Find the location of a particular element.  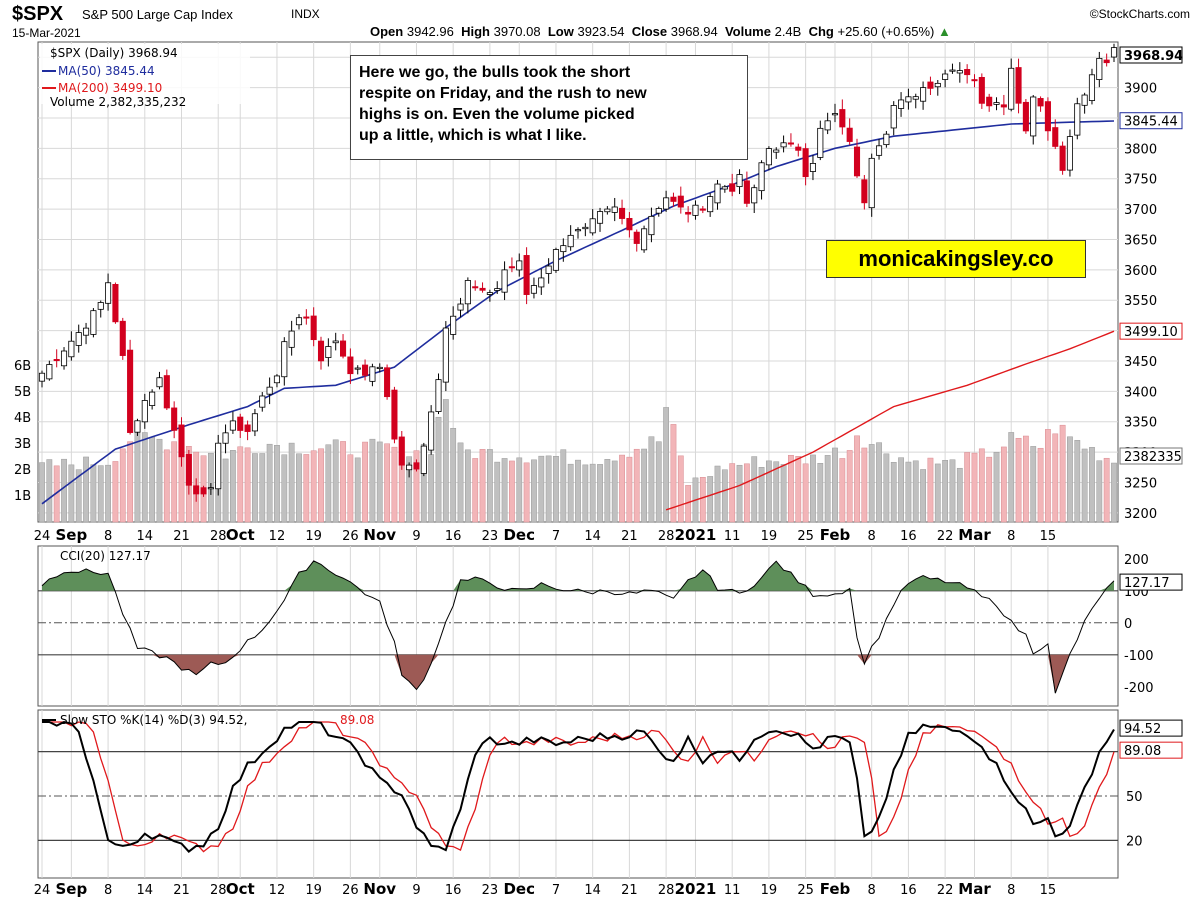

price-axis-label: 3800 is located at coordinates (1140, 149).